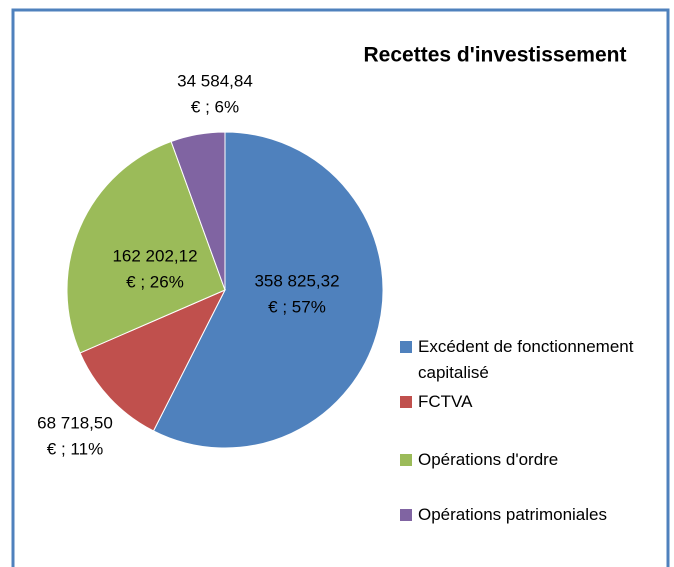  Describe the element at coordinates (535, 402) in the screenshot. I see `legend-entry: FCTVA` at that location.